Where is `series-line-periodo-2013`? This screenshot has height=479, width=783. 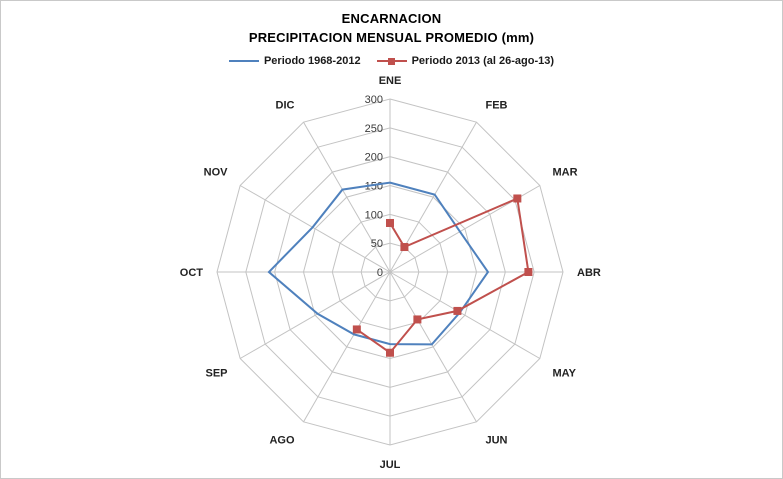
series-line-periodo-2013 is located at coordinates (443, 276).